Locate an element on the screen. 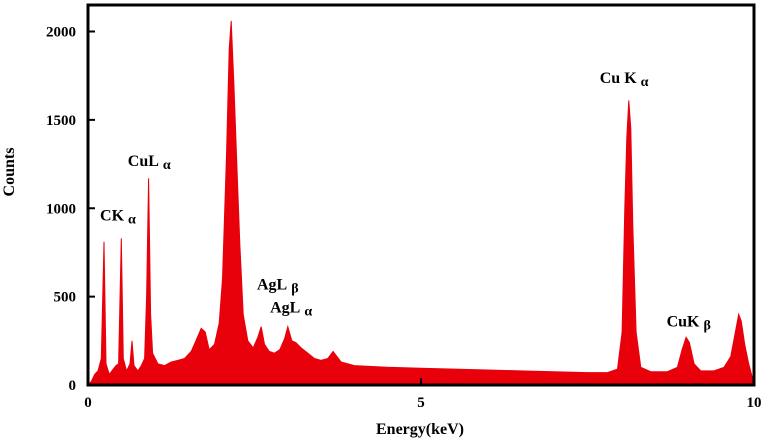 The width and height of the screenshot is (762, 440). peak-label: CuL α is located at coordinates (149, 163).